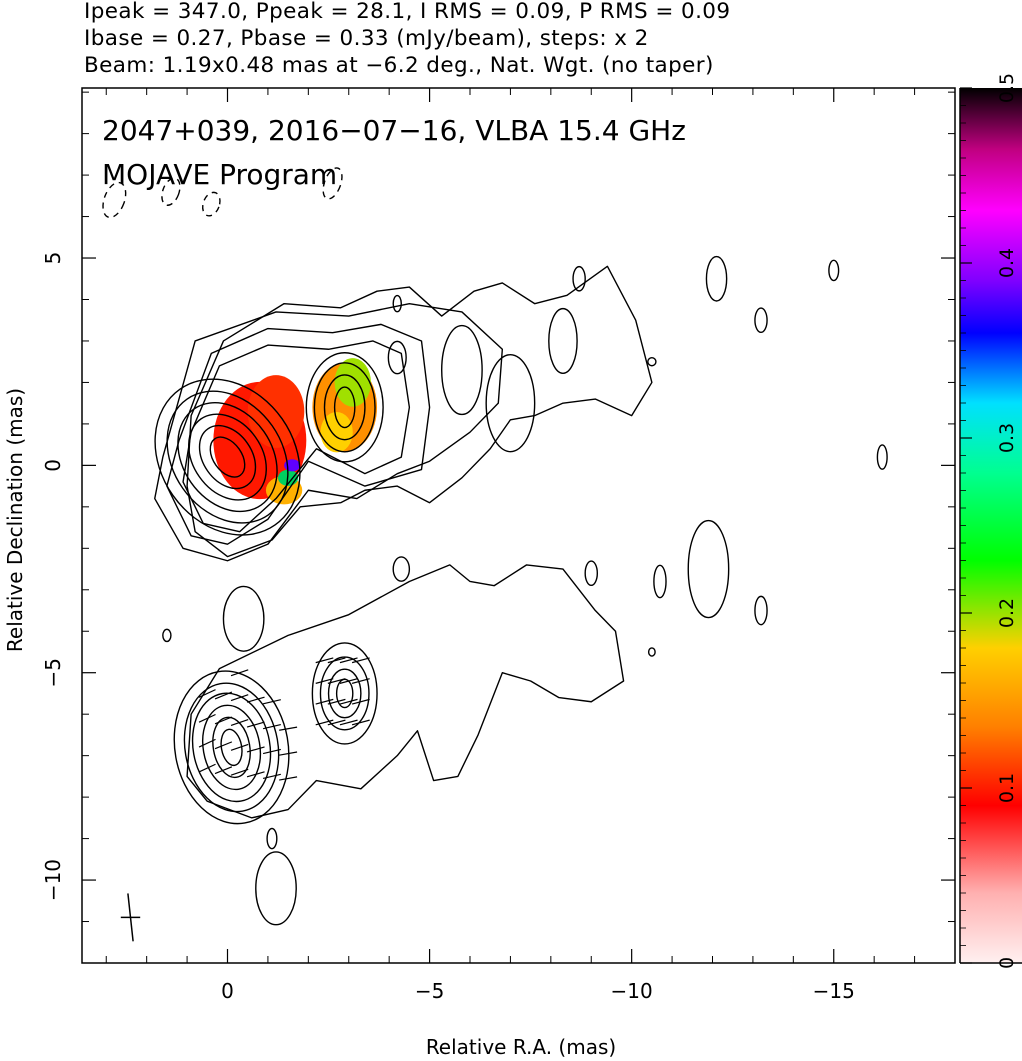 This screenshot has height=1061, width=1022. Describe the element at coordinates (219, 174) in the screenshot. I see `chart-subtitle: MOJAVE Program` at that location.